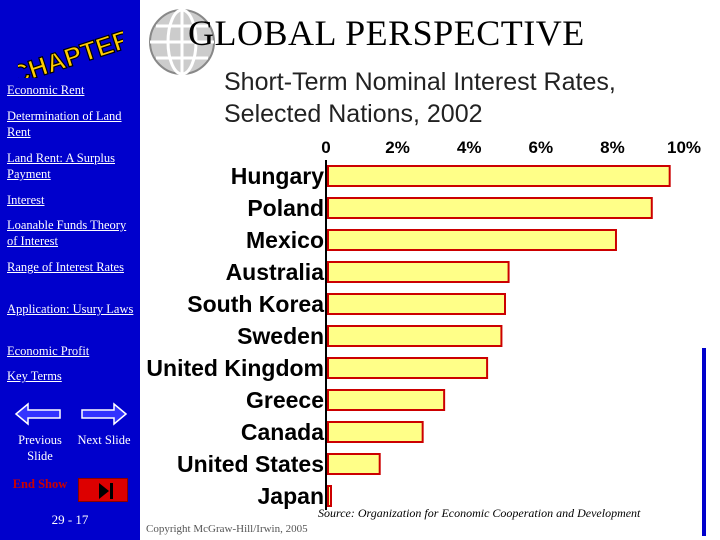 This screenshot has height=540, width=720. What do you see at coordinates (40, 448) in the screenshot?
I see `previous-slide-button: Previous Slide` at bounding box center [40, 448].